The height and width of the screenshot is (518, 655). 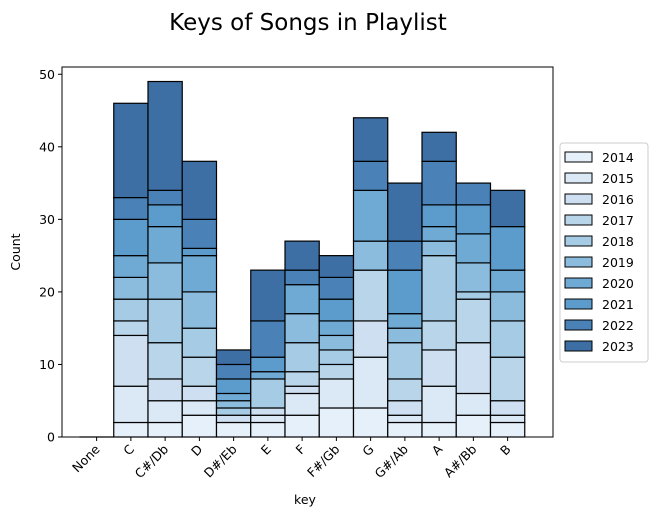 I want to click on bar-segment-2016-D, so click(x=199, y=393).